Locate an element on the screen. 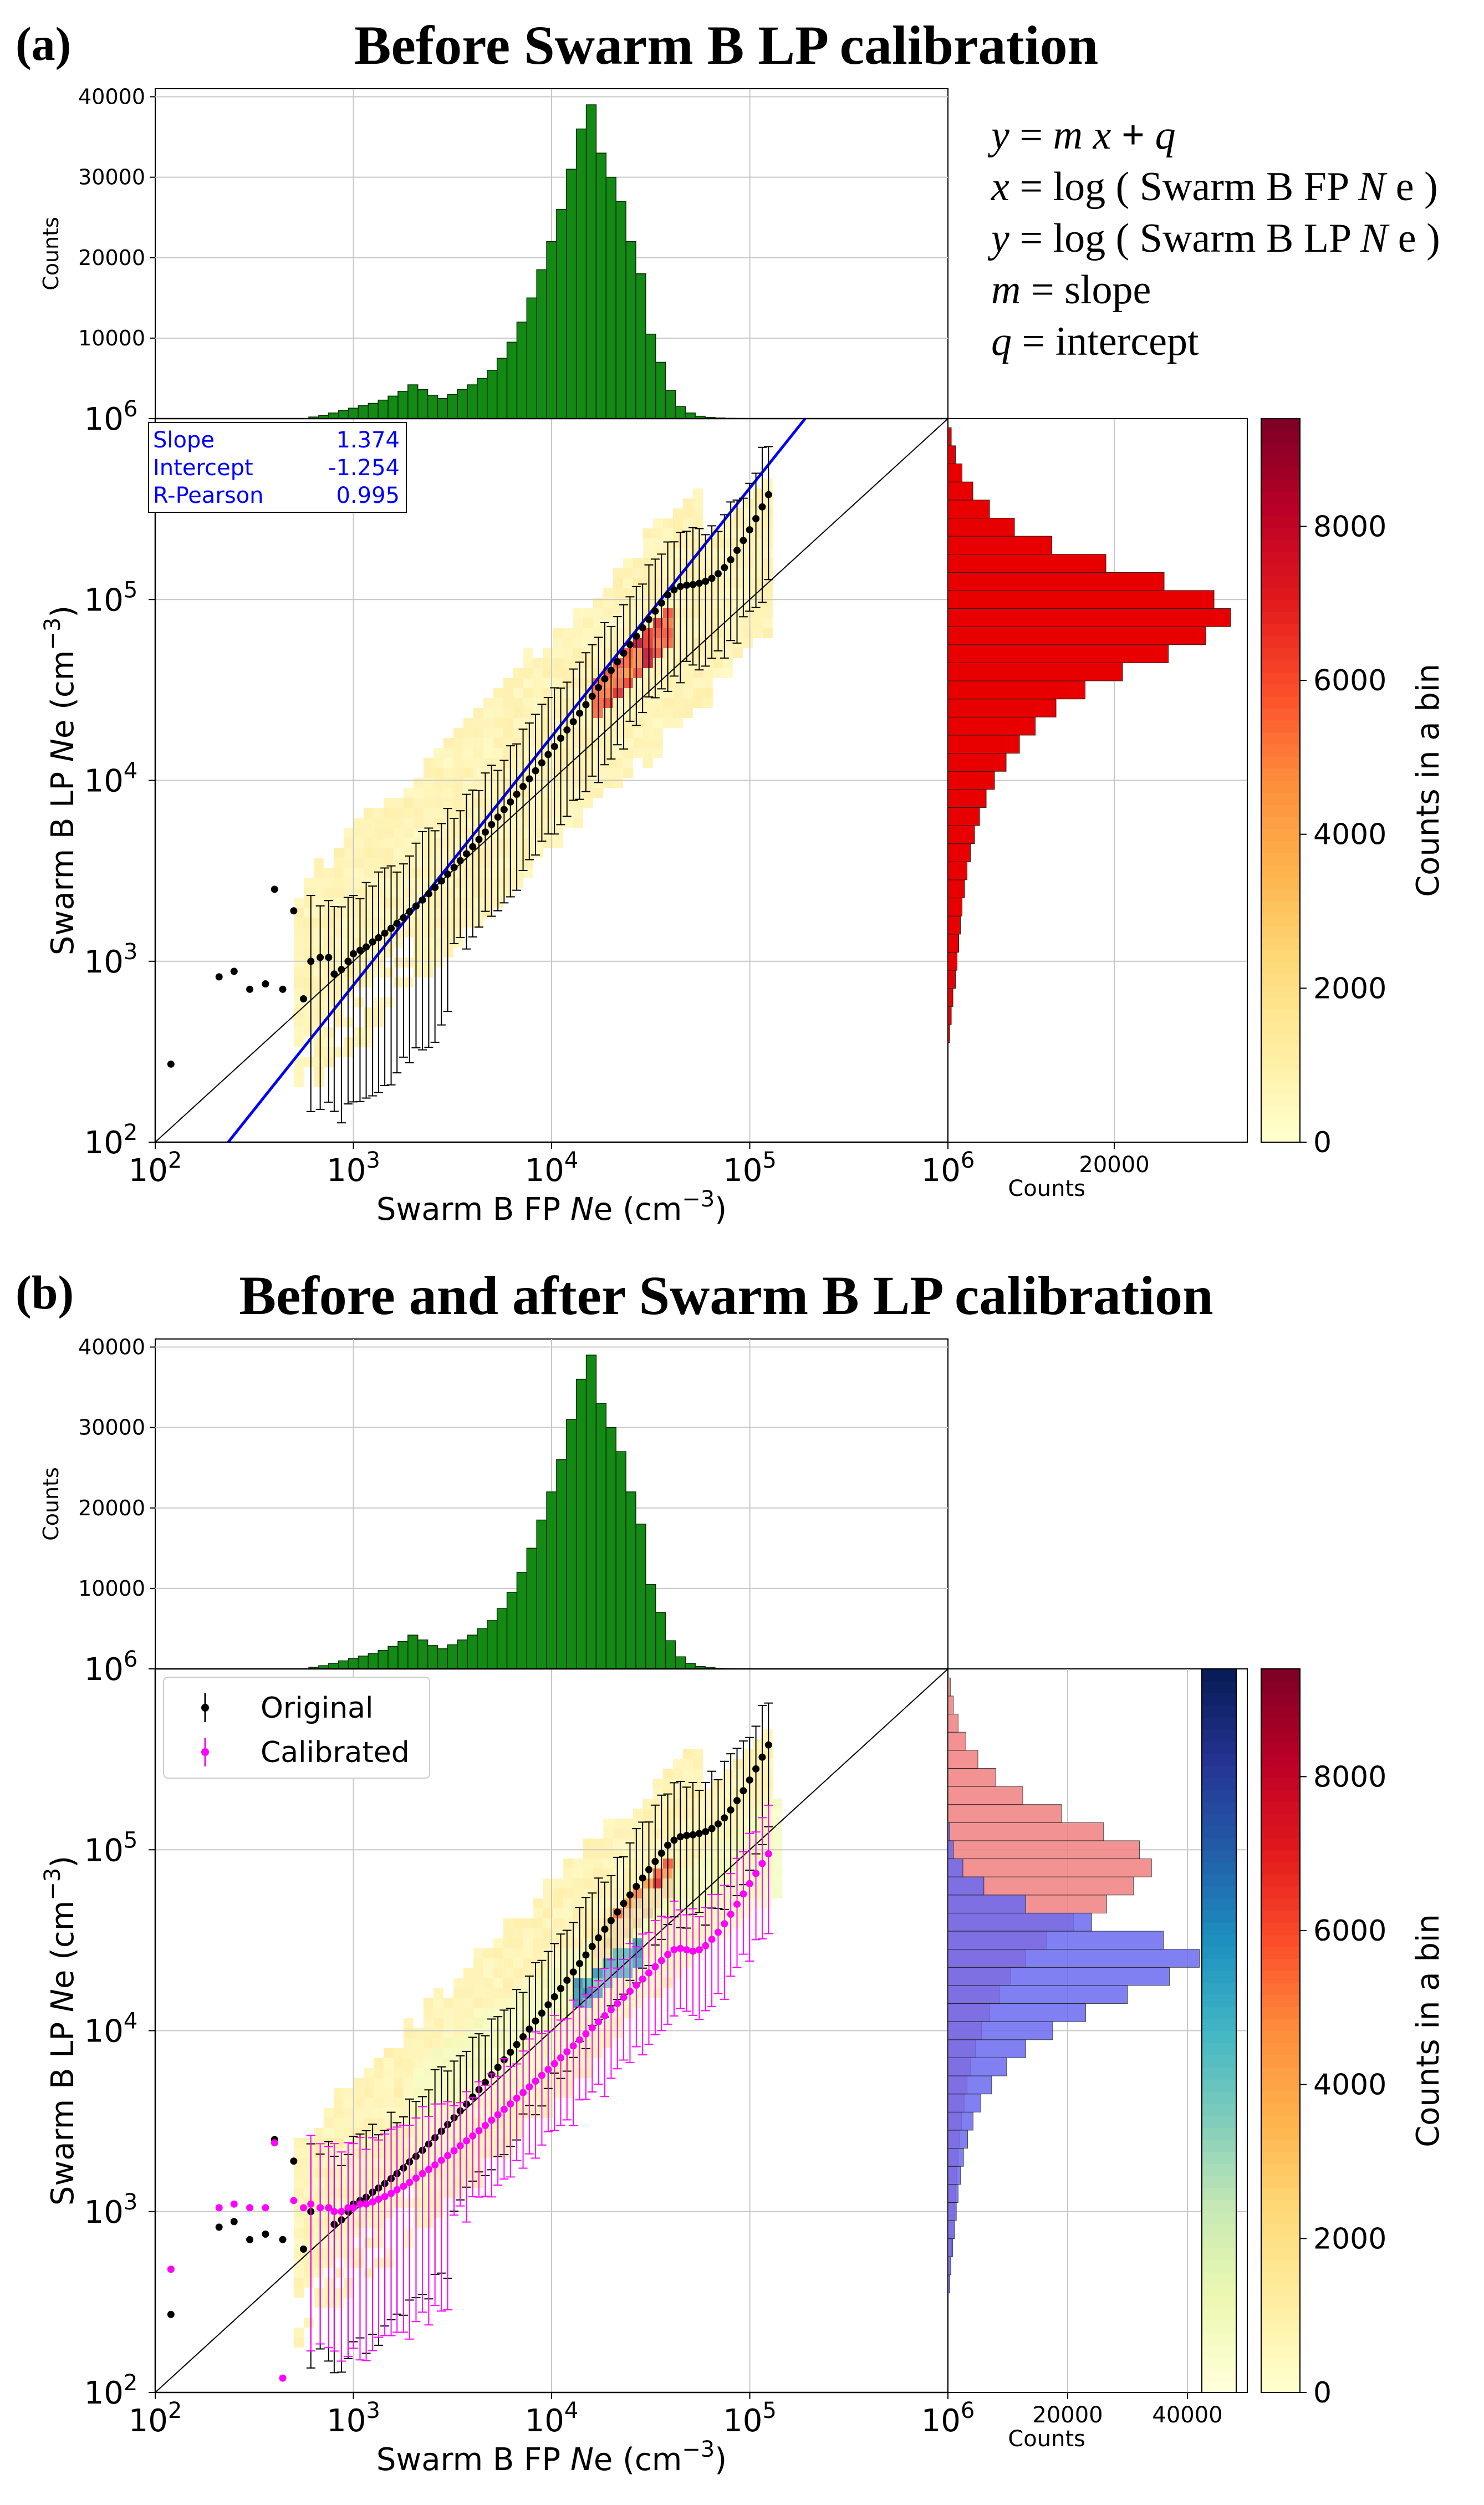 The width and height of the screenshot is (1484, 2505). right-hist-xlabel: Counts is located at coordinates (1047, 2439).